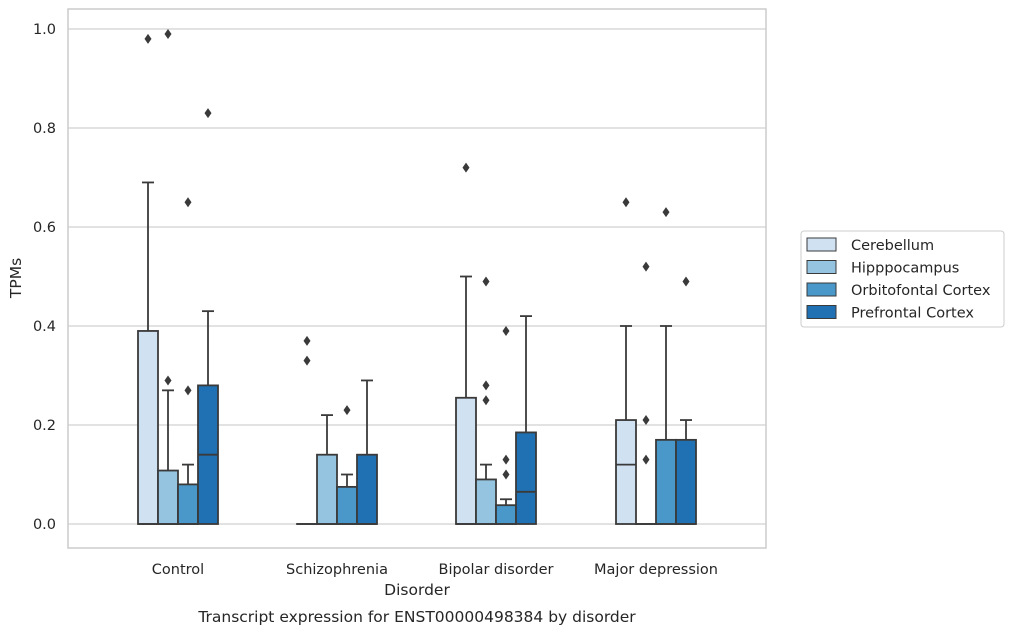  Describe the element at coordinates (44, 228) in the screenshot. I see `y-tick-label: 0.6` at that location.